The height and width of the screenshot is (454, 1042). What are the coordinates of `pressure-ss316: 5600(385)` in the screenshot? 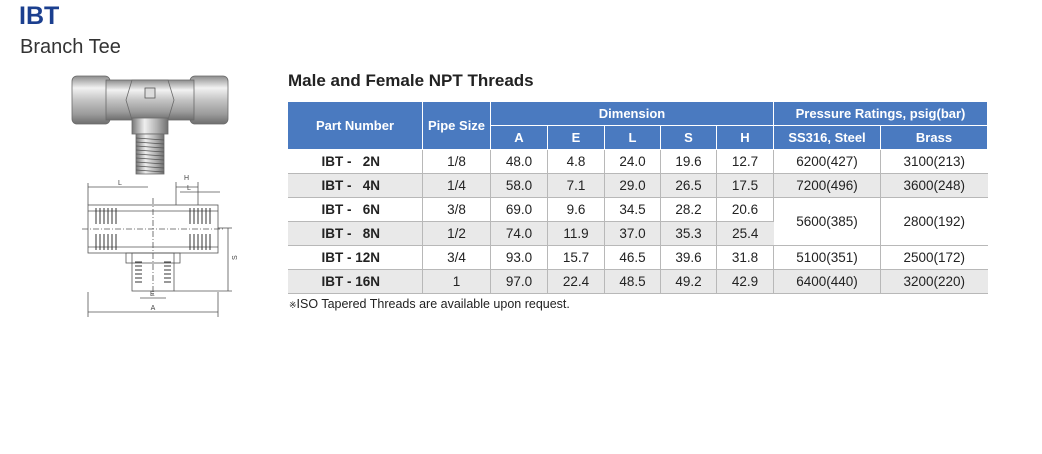 It's located at (827, 221).